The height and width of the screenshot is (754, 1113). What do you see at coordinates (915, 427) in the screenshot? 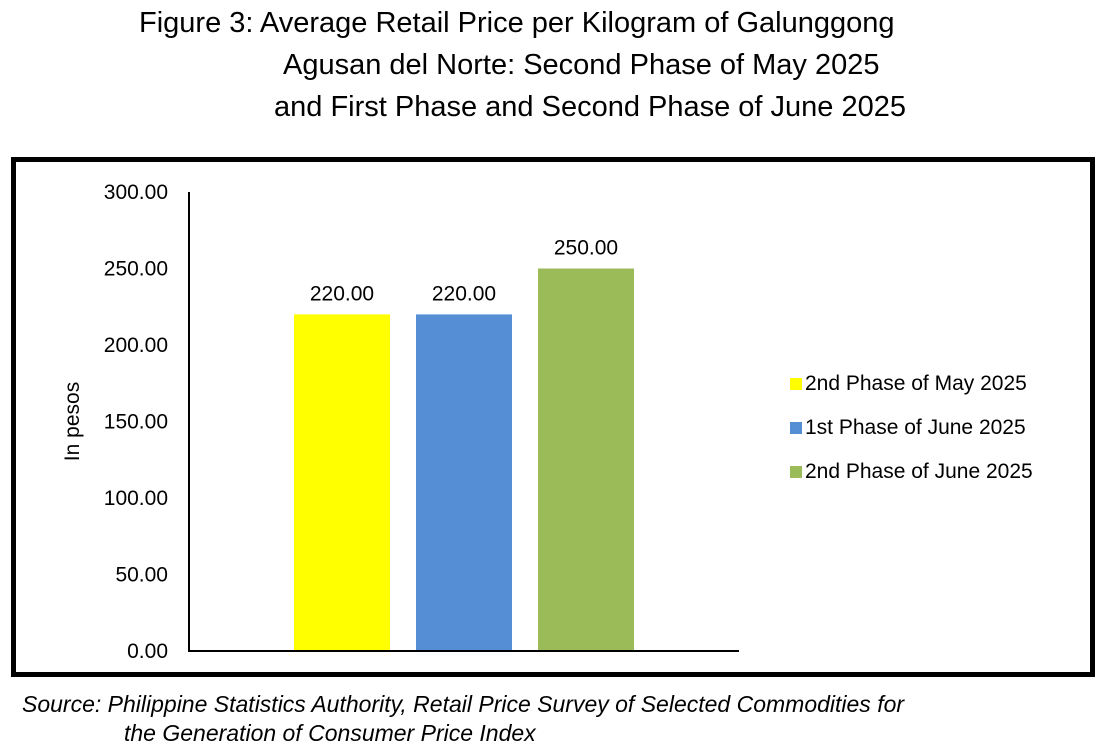
I see `legend-label-2: 1st Phase of June 2025` at bounding box center [915, 427].